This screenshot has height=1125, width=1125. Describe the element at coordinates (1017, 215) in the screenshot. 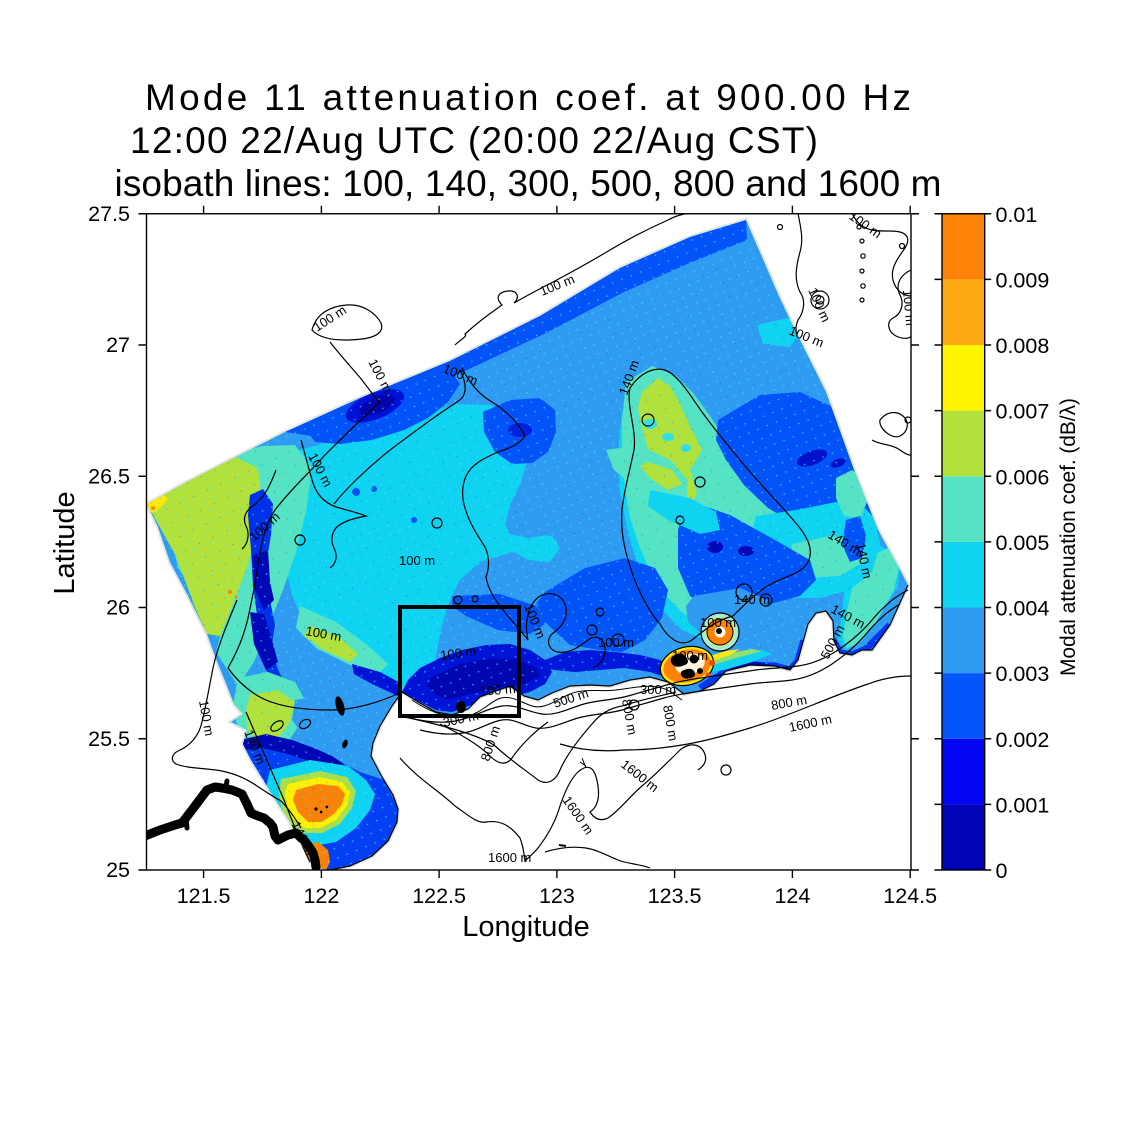

I see `svg-text: 0.01` at that location.